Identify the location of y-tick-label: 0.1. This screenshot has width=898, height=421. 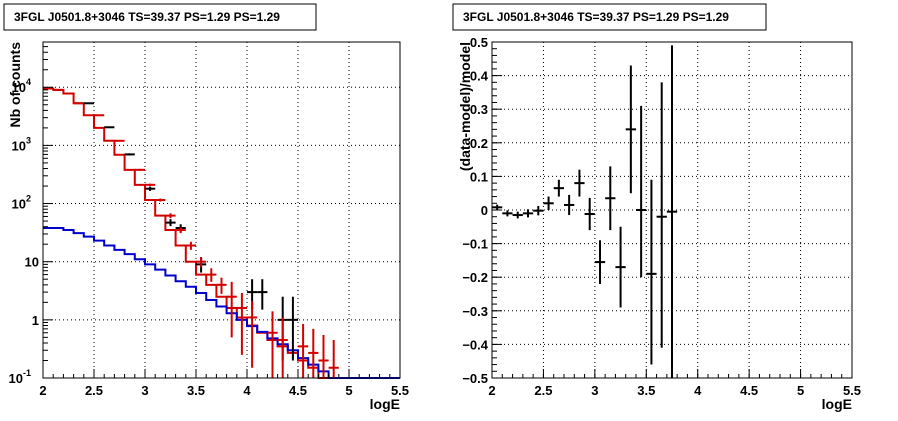
(479, 176).